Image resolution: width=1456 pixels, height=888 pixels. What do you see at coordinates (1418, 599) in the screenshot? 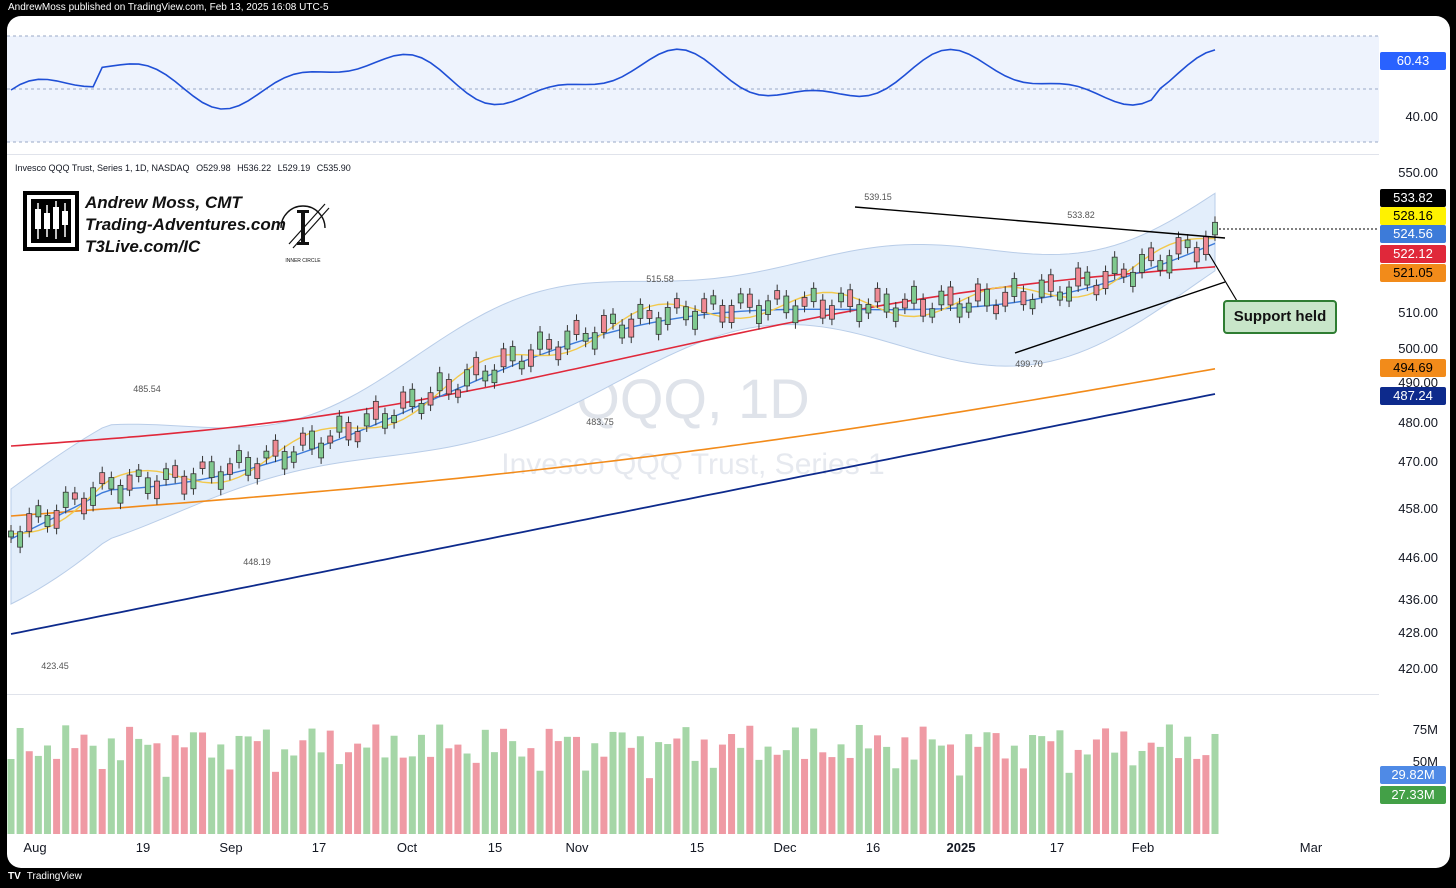
I see `price-axis-tick: 436.00` at bounding box center [1418, 599].